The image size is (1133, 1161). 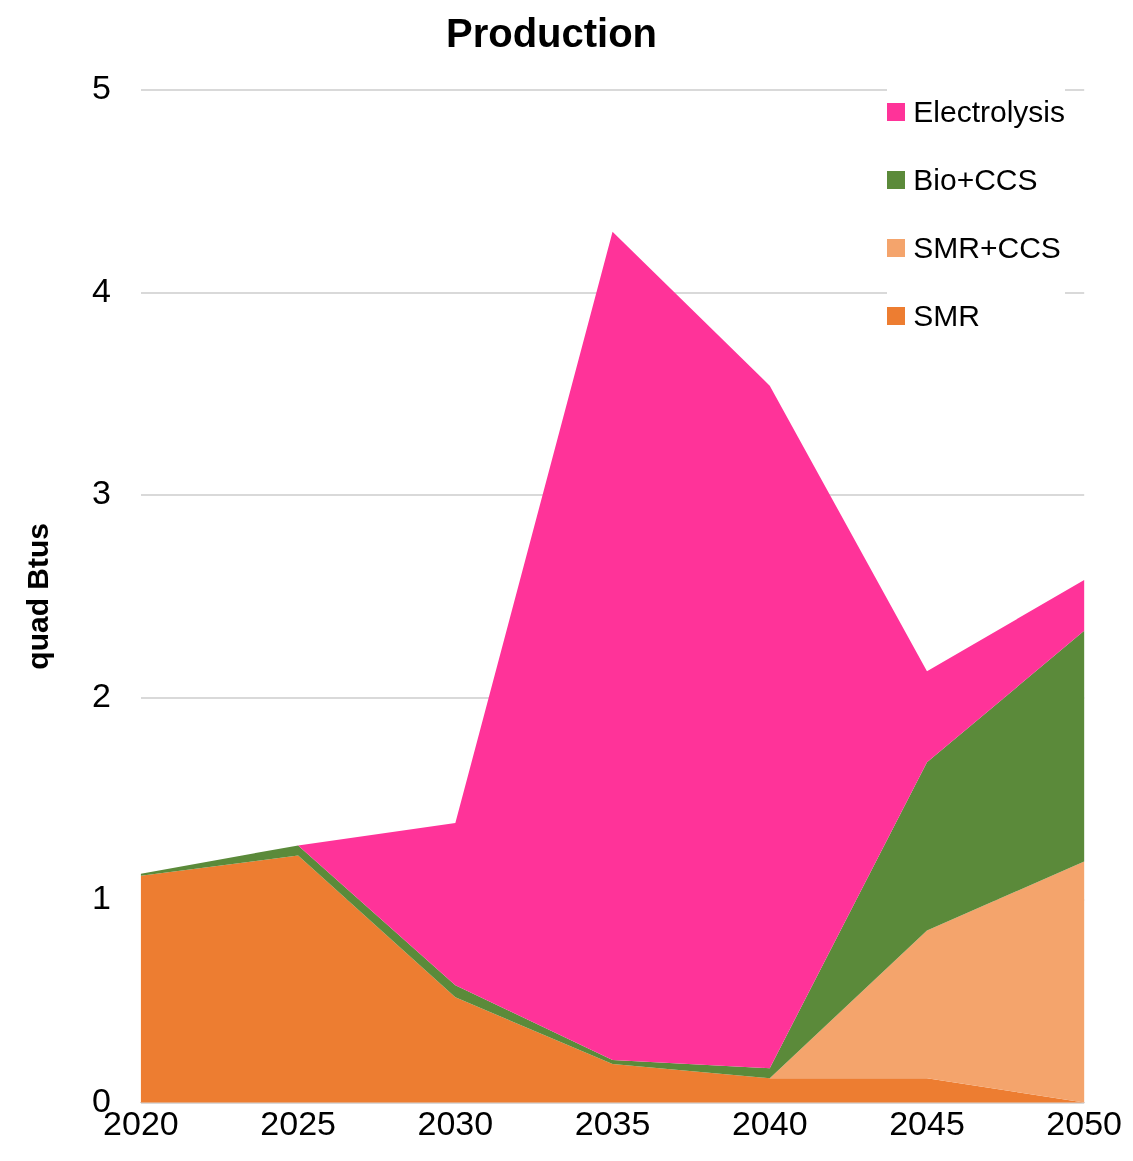 What do you see at coordinates (551, 33) in the screenshot?
I see `chart-title: Production` at bounding box center [551, 33].